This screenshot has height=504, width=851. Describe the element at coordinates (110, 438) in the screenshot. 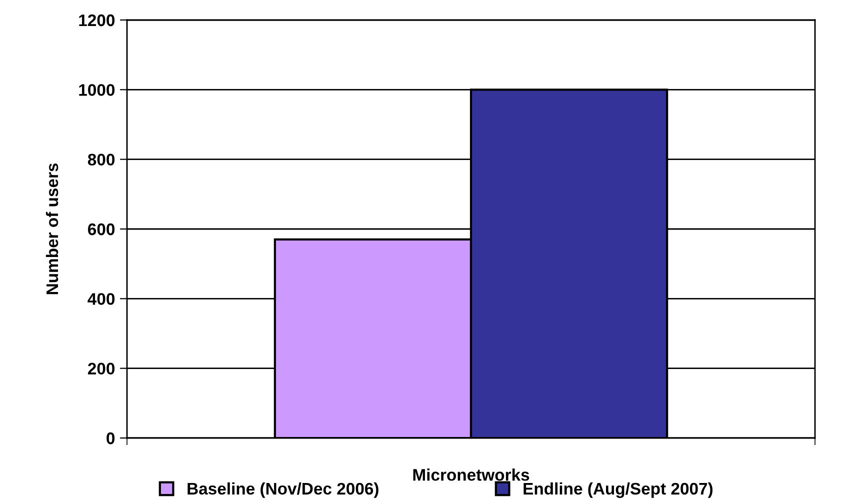

I see `y-tick-label: 0` at that location.